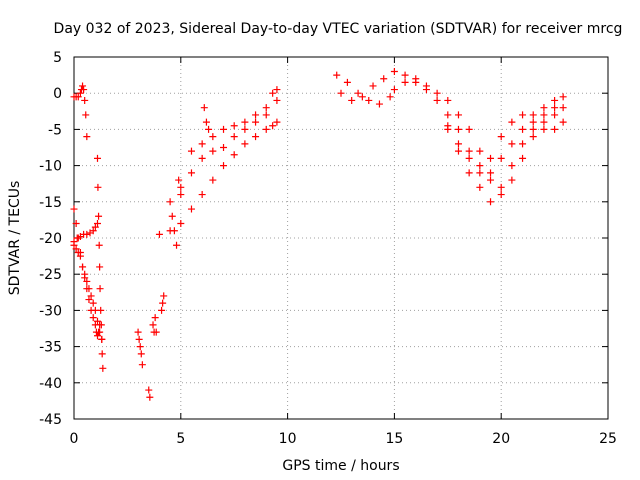  Describe the element at coordinates (100, 263) in the screenshot. I see `series-track-e-vertical` at that location.